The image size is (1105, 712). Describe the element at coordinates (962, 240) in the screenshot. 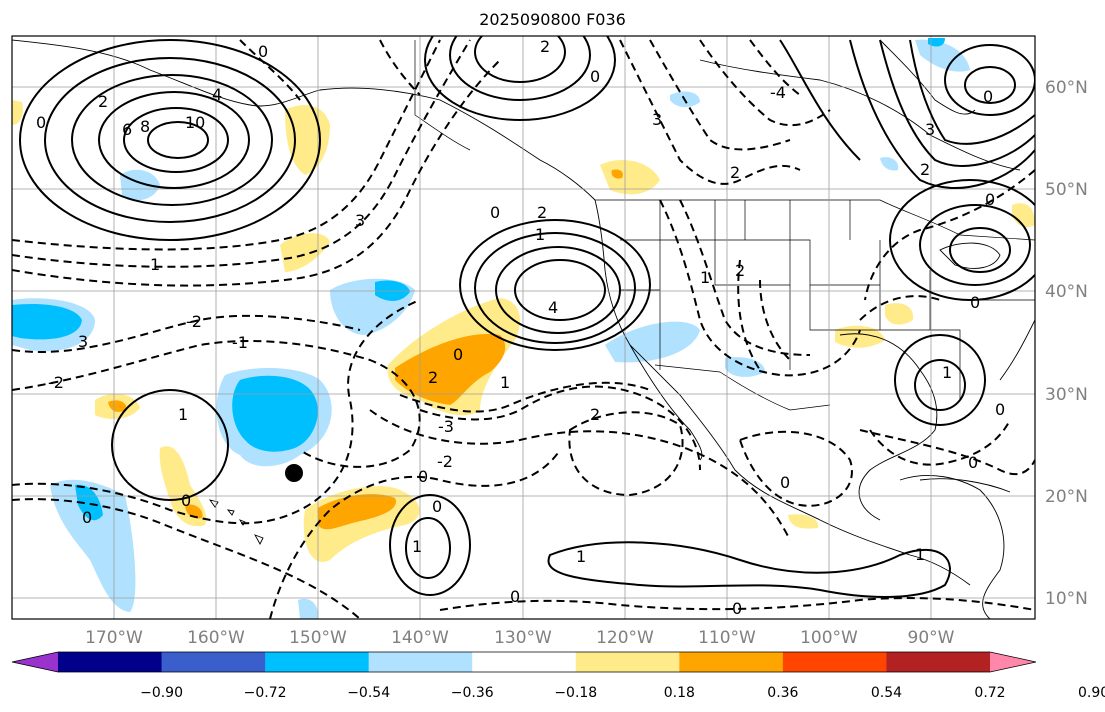

I see `contour-ne-high` at that location.